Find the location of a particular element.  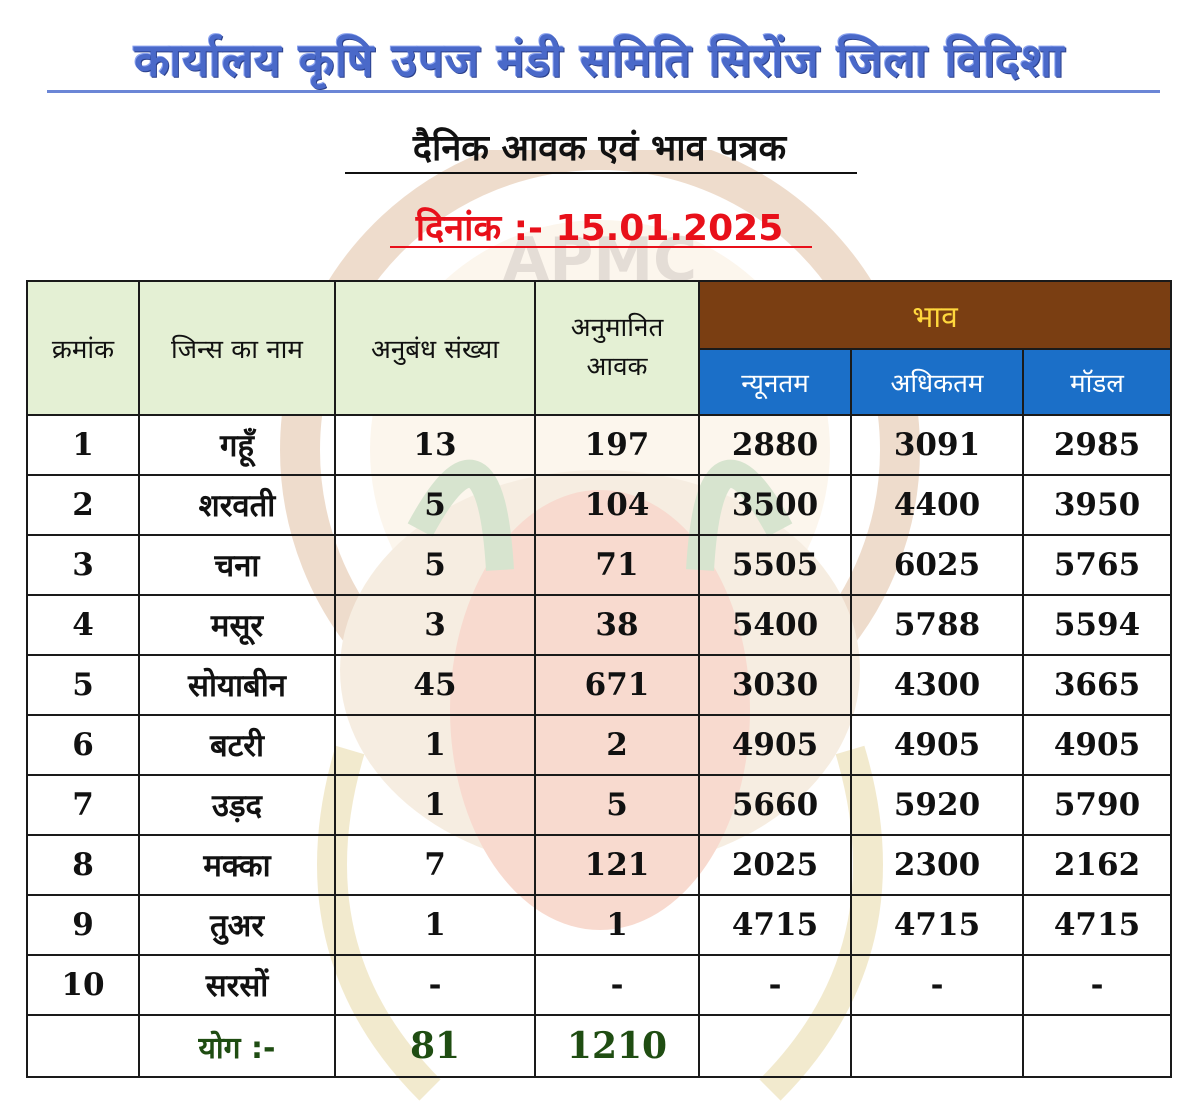

total-label: योग :- is located at coordinates (237, 1046).